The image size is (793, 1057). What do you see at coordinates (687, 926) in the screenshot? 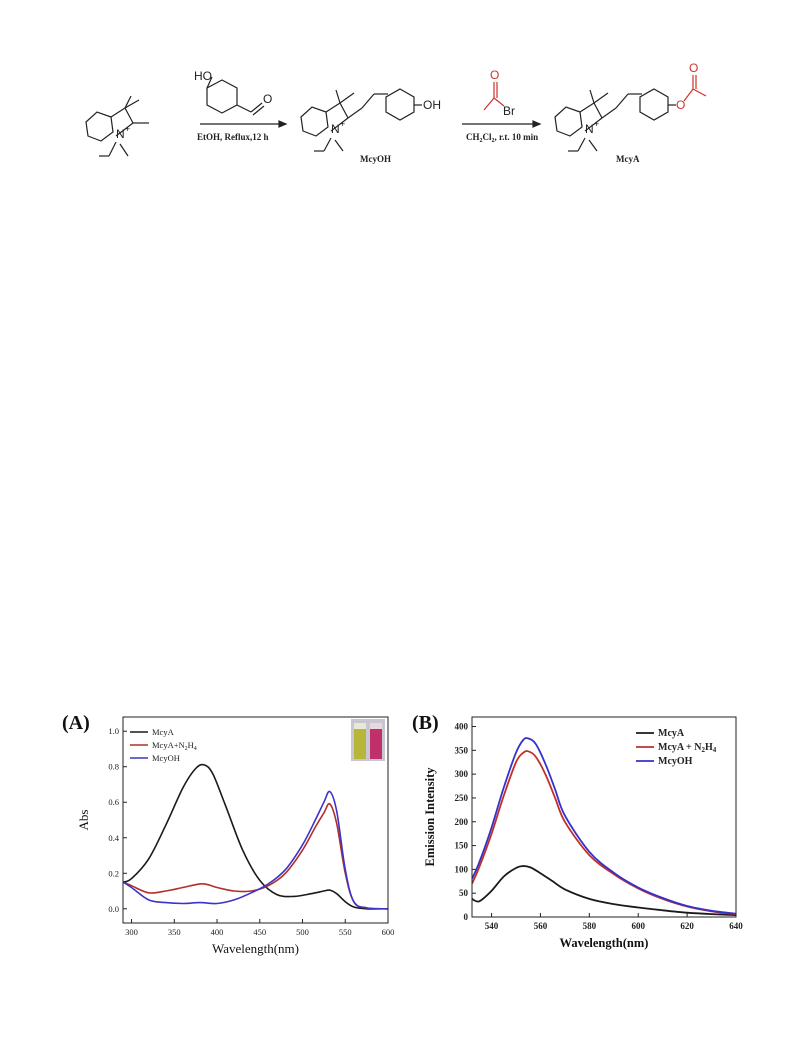
I see `x-tick-label: 620` at bounding box center [687, 926].